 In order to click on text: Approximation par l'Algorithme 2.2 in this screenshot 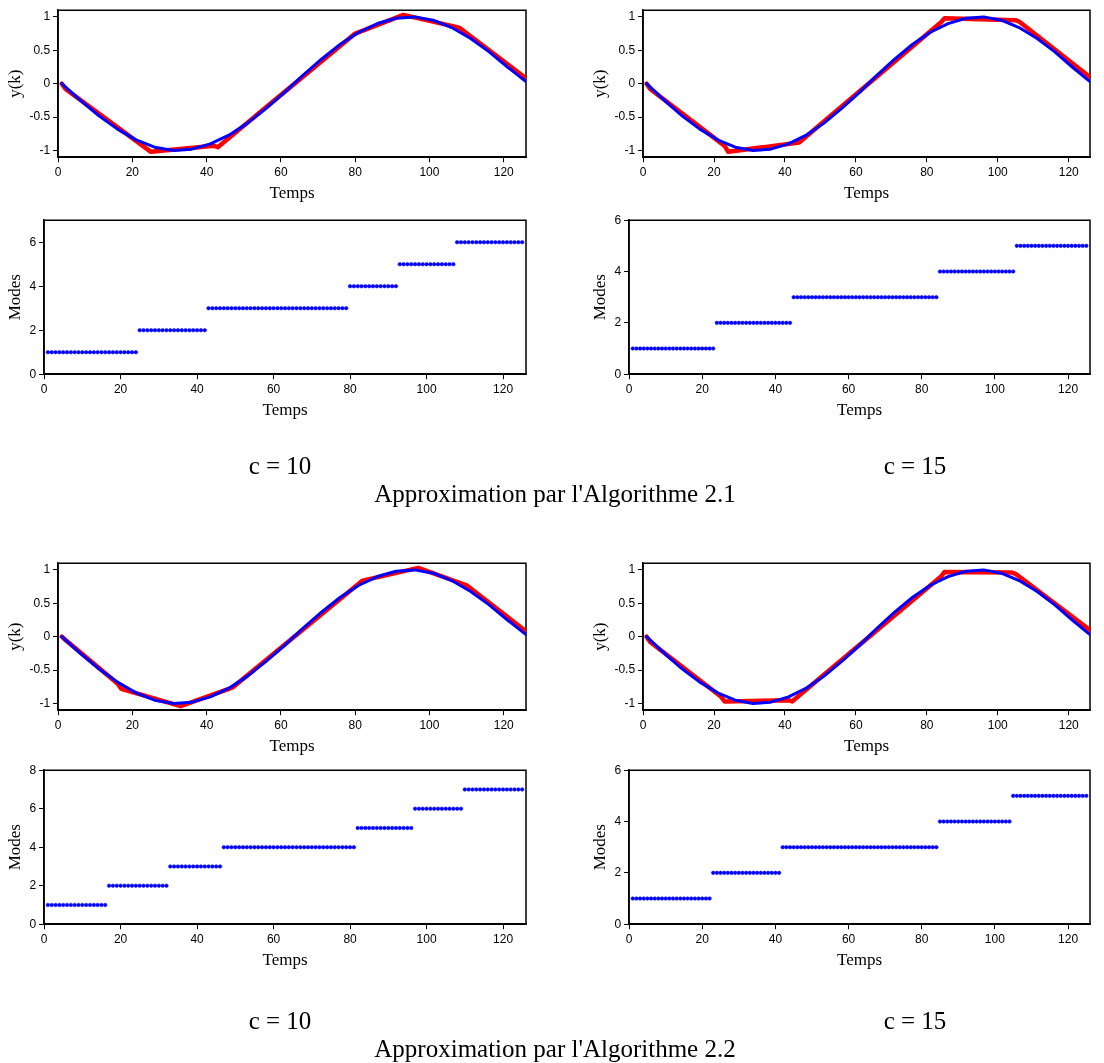, I will do `click(555, 1049)`.